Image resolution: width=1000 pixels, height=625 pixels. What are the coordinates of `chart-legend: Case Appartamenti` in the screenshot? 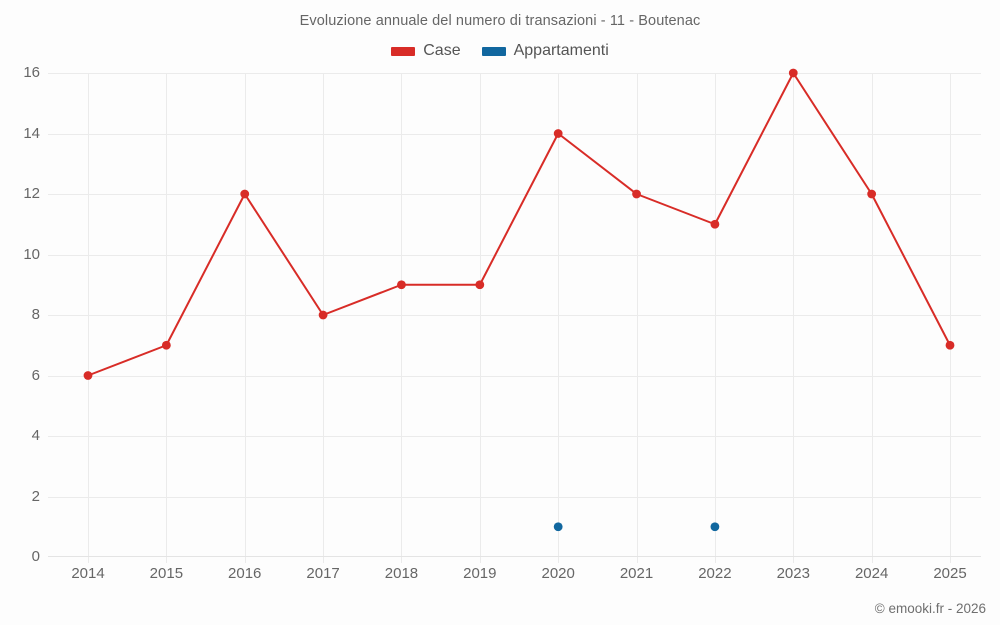 It's located at (500, 51).